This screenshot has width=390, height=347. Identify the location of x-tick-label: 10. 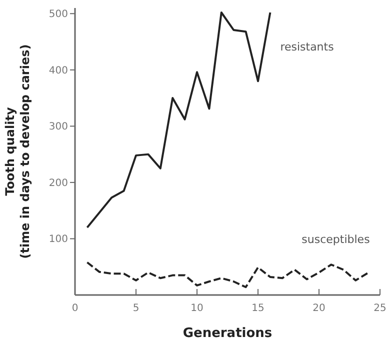
(197, 308).